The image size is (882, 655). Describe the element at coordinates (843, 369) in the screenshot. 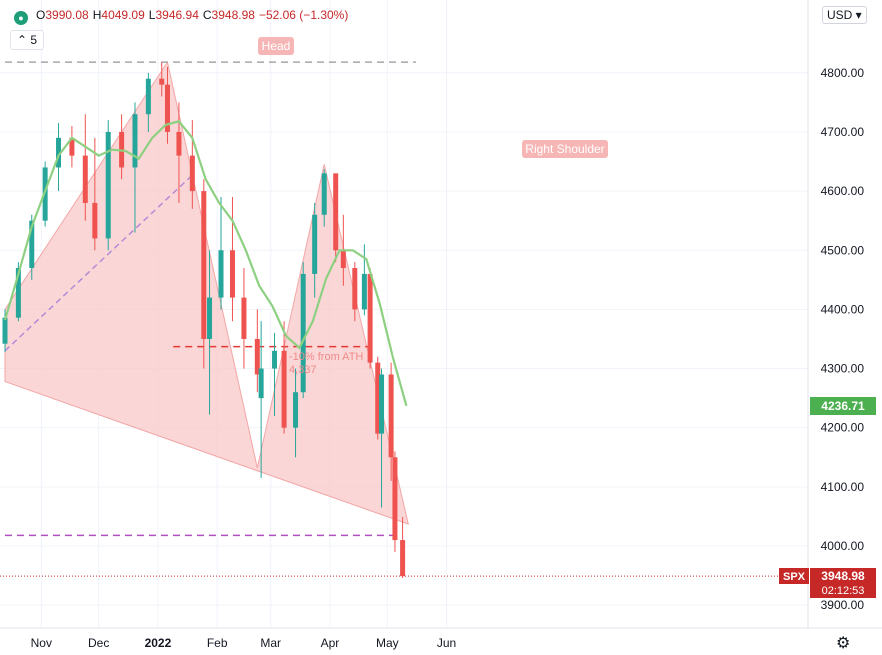

I see `price-tick-label: 4300.00` at that location.